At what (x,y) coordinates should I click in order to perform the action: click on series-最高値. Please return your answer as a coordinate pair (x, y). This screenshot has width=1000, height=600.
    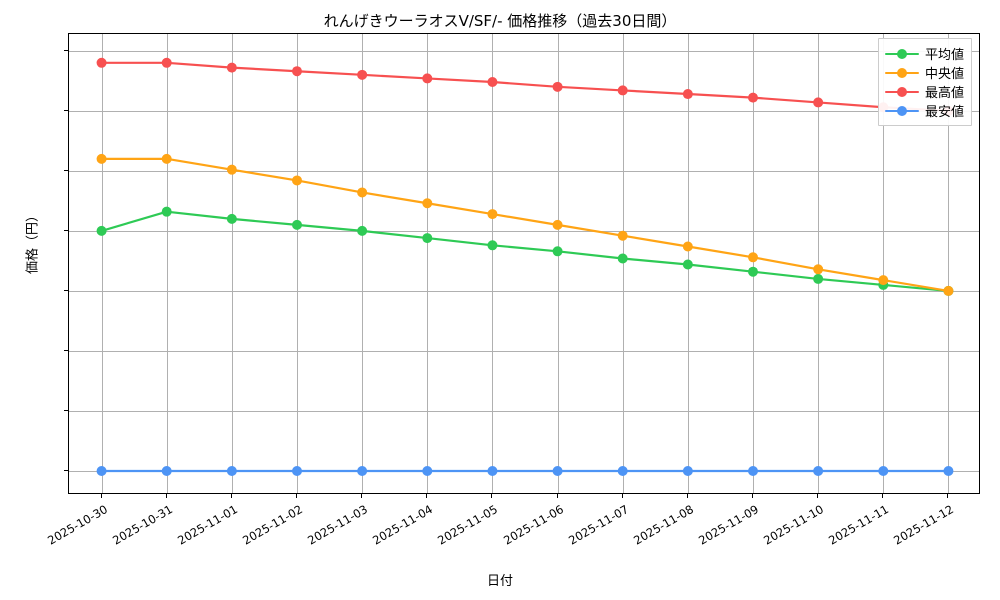
    Looking at the image, I should click on (525, 86).